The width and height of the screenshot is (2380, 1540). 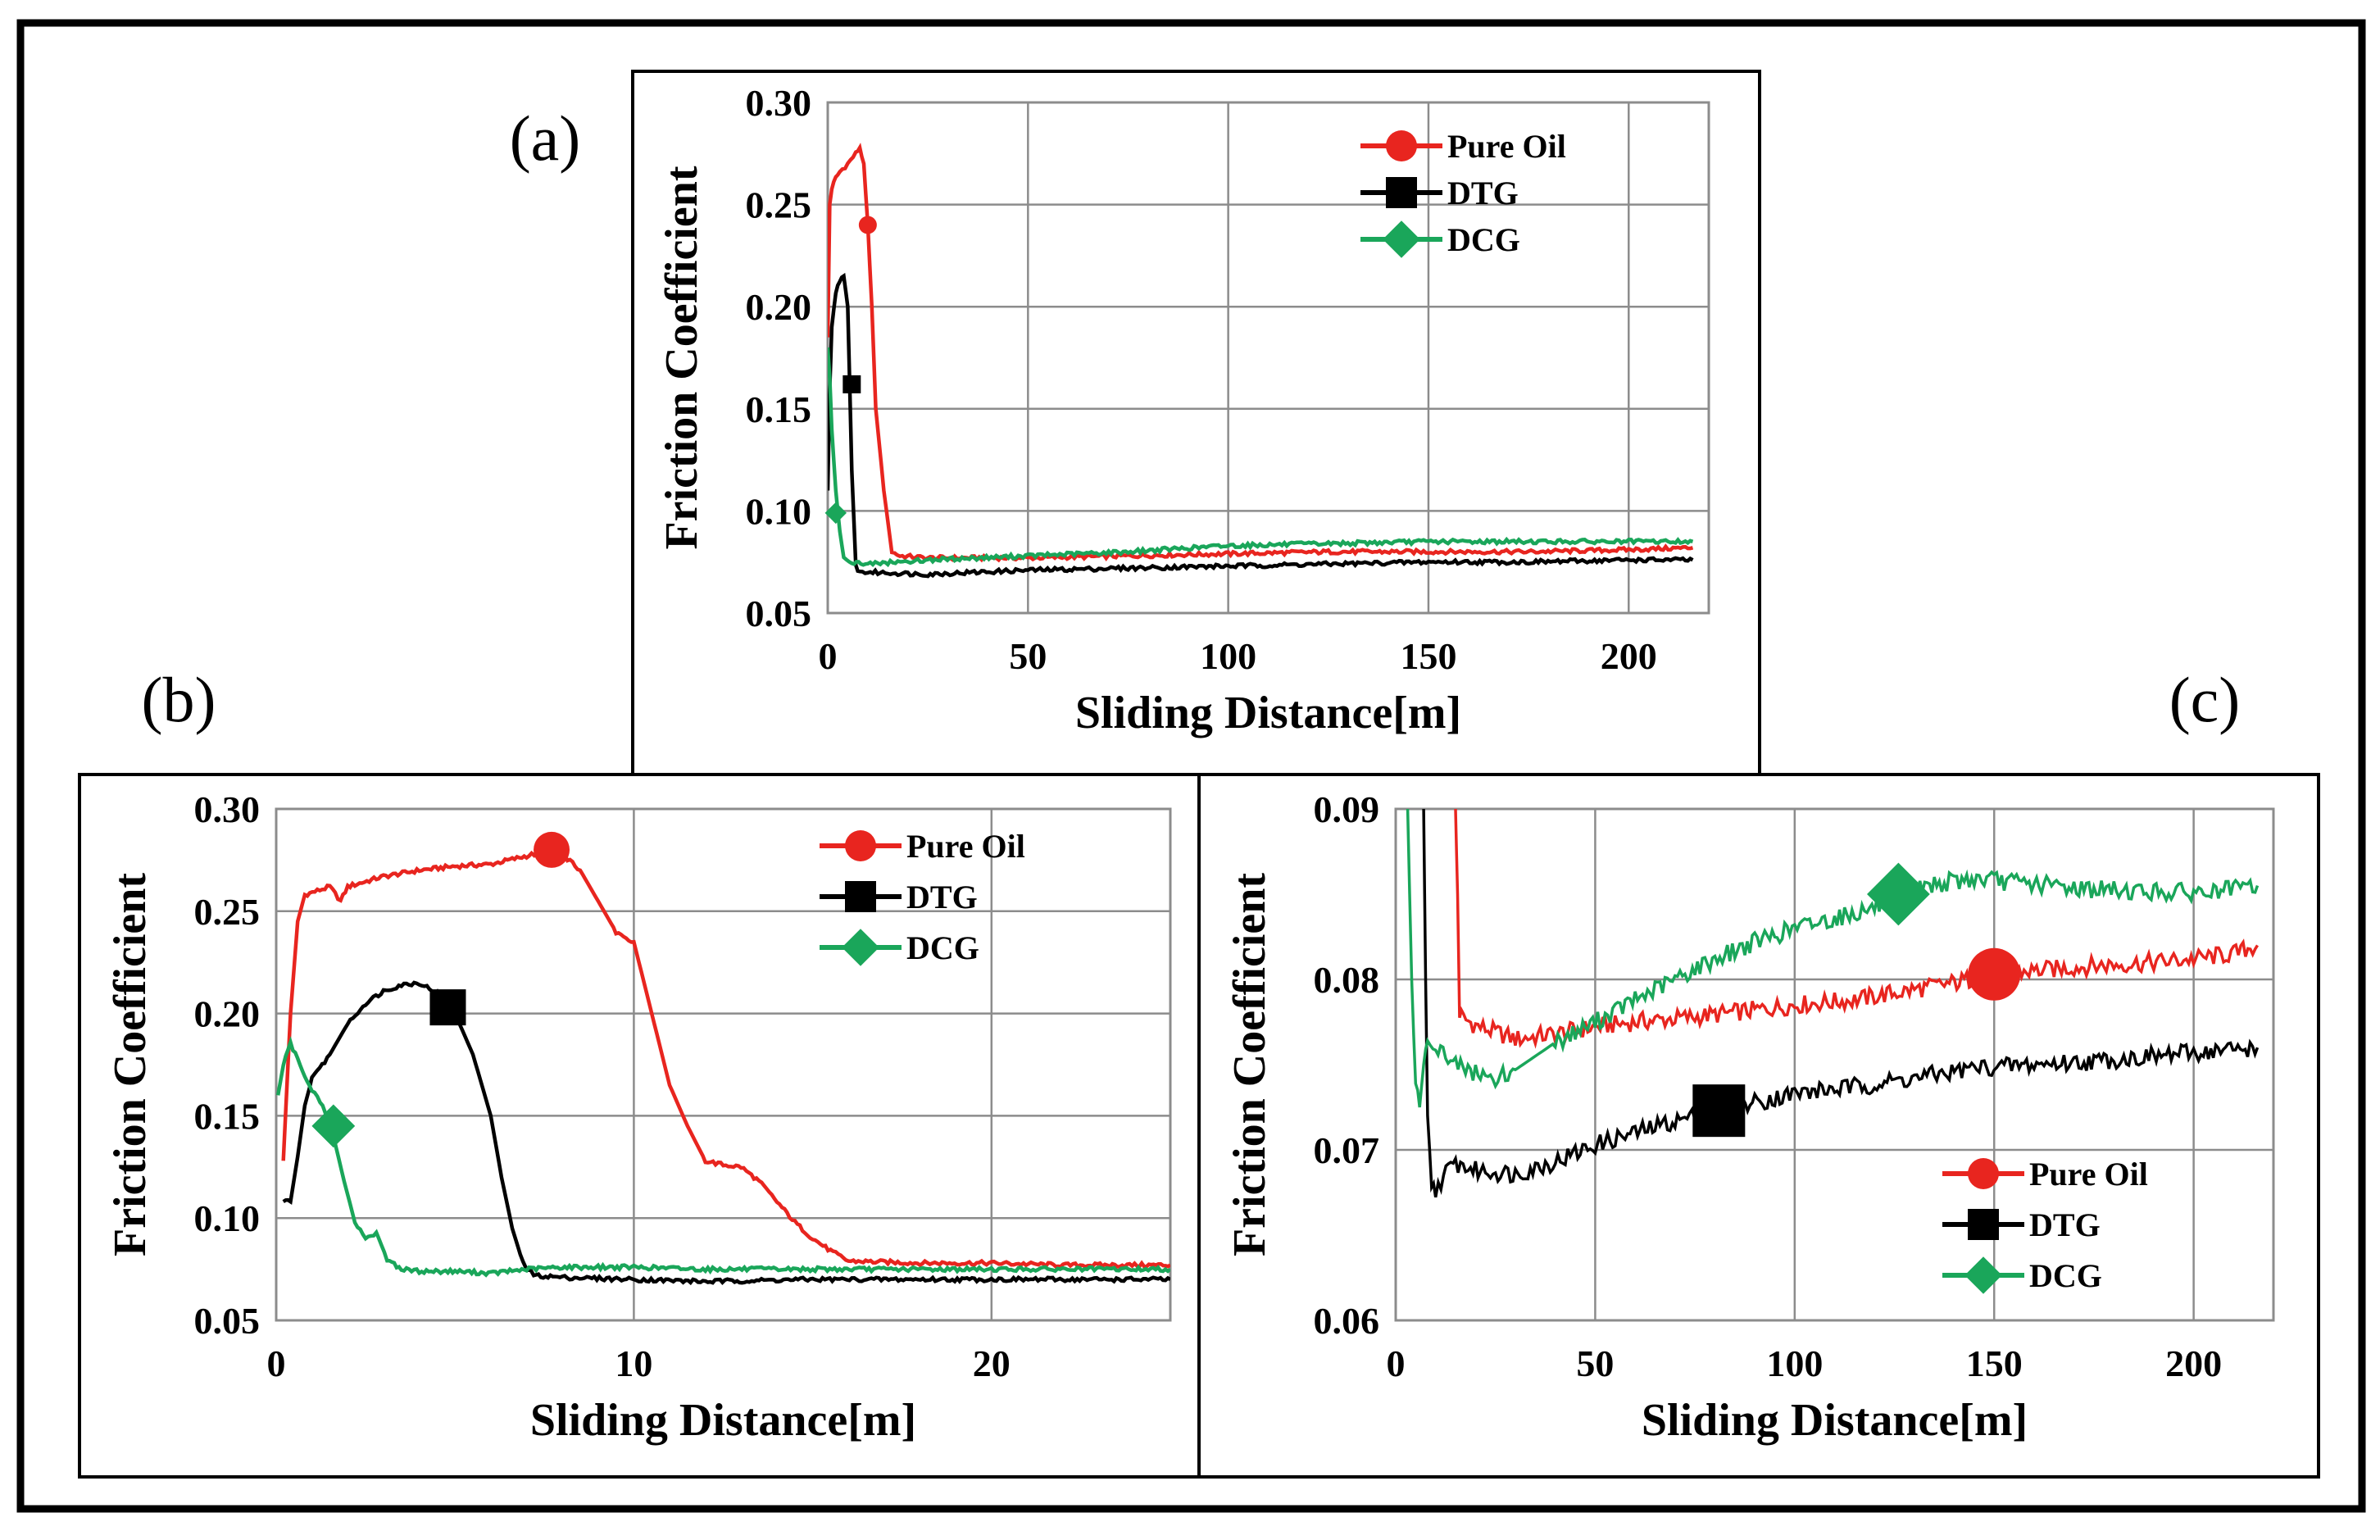 What do you see at coordinates (633, 1363) in the screenshot?
I see `x-tick-label: 10` at bounding box center [633, 1363].